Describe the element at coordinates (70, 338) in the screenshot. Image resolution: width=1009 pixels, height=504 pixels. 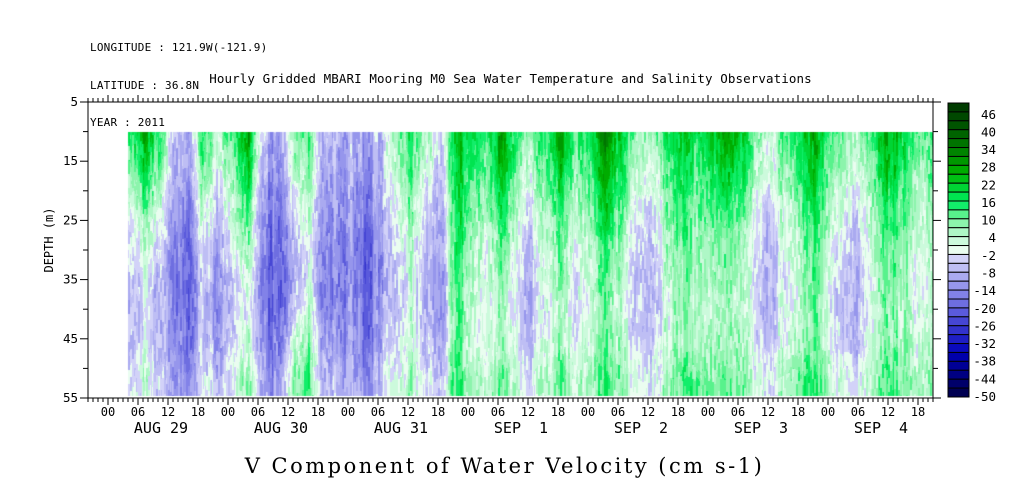
I see `svg-text: 45` at that location.